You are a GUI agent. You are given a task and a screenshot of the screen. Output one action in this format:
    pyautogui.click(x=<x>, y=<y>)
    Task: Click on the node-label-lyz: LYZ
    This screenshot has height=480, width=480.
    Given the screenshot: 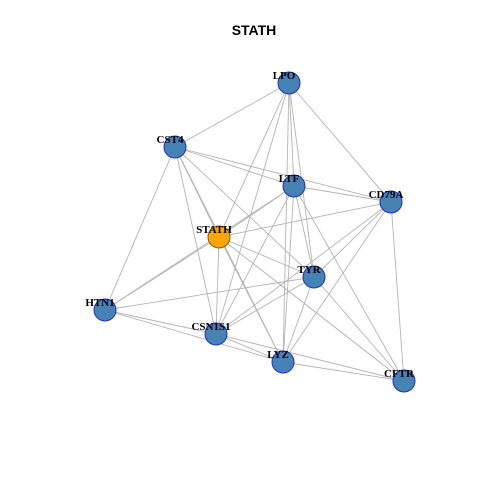 What is the action you would take?
    pyautogui.click(x=278, y=355)
    